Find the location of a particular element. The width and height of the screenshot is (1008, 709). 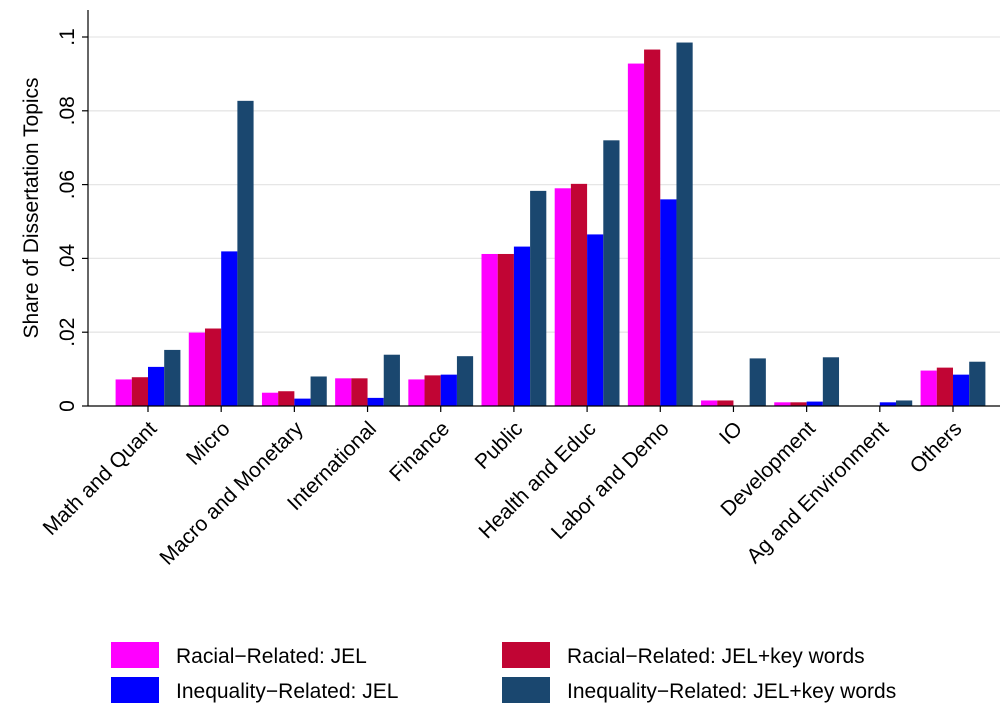

y-tick-label: .06 is located at coordinates (67, 184).